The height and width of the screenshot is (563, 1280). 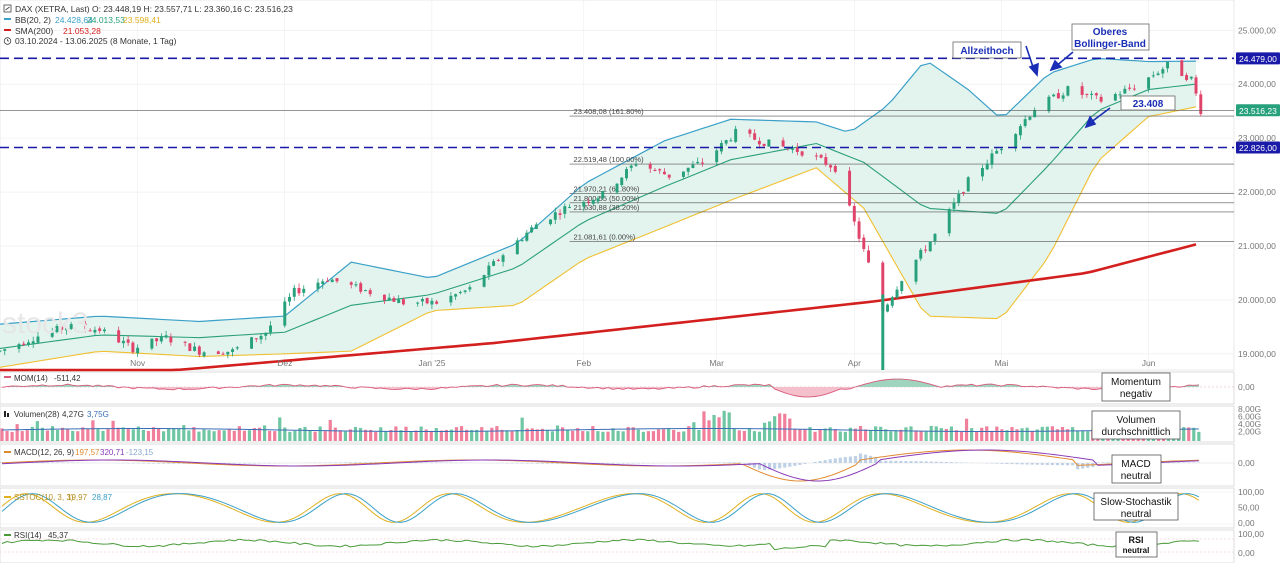 What do you see at coordinates (37, 414) in the screenshot?
I see `vol-label: Volumen(28)` at bounding box center [37, 414].